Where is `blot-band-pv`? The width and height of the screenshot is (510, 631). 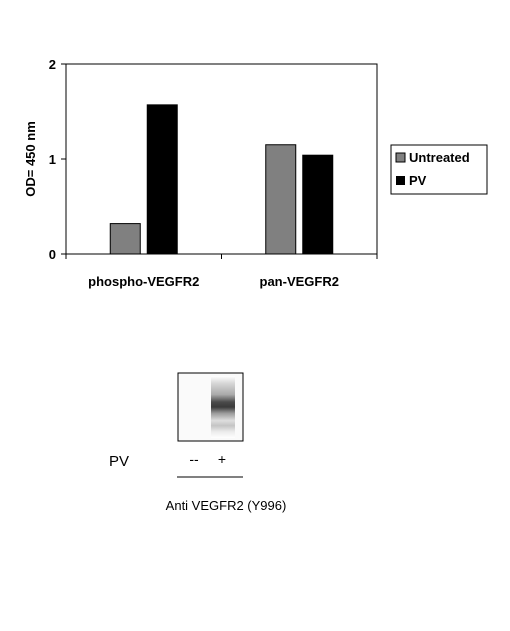 blot-band-pv is located at coordinates (223, 407).